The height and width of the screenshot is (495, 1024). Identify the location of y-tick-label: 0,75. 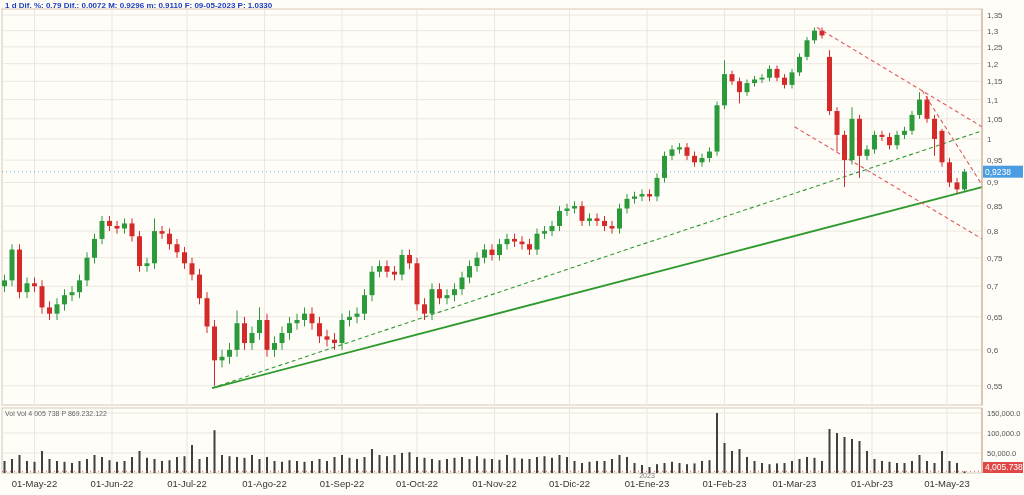
(995, 258).